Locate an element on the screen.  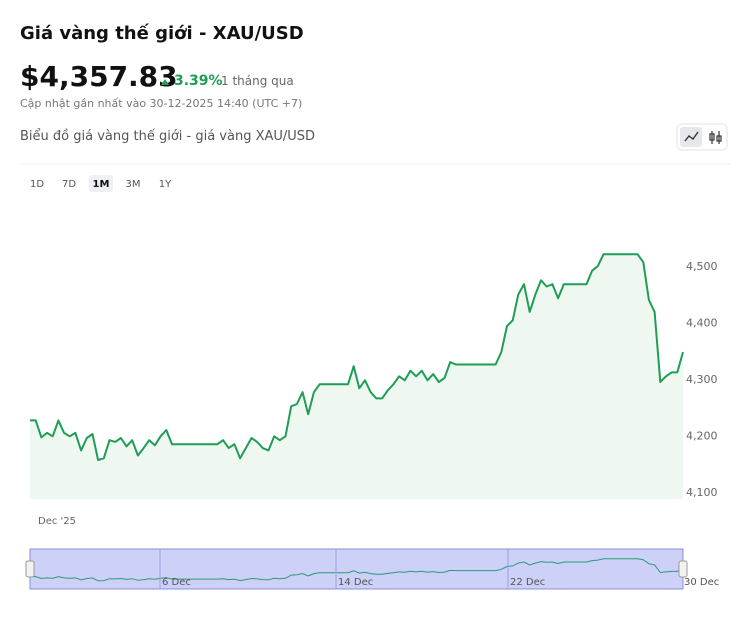
navigator-label: 6 Dec is located at coordinates (176, 582).